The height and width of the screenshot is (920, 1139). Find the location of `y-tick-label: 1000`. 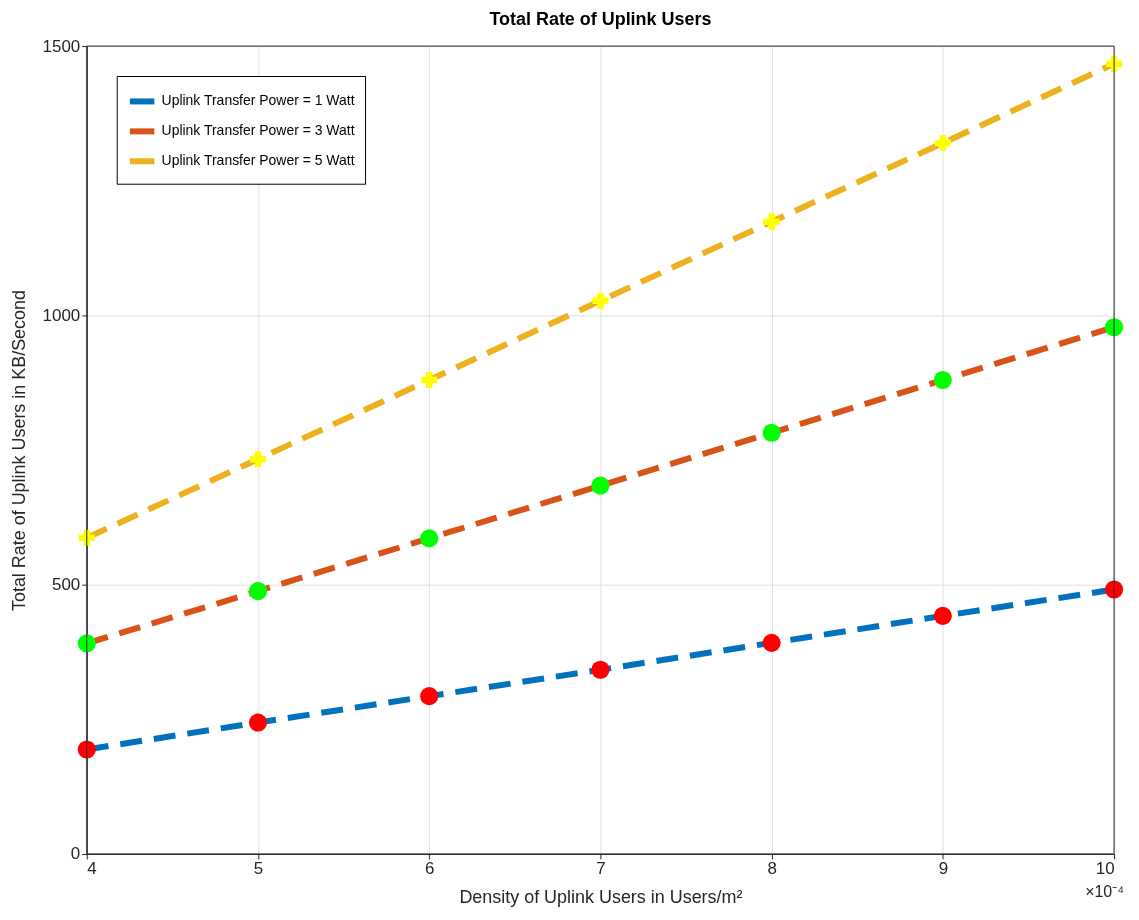

y-tick-label: 1000 is located at coordinates (61, 315).